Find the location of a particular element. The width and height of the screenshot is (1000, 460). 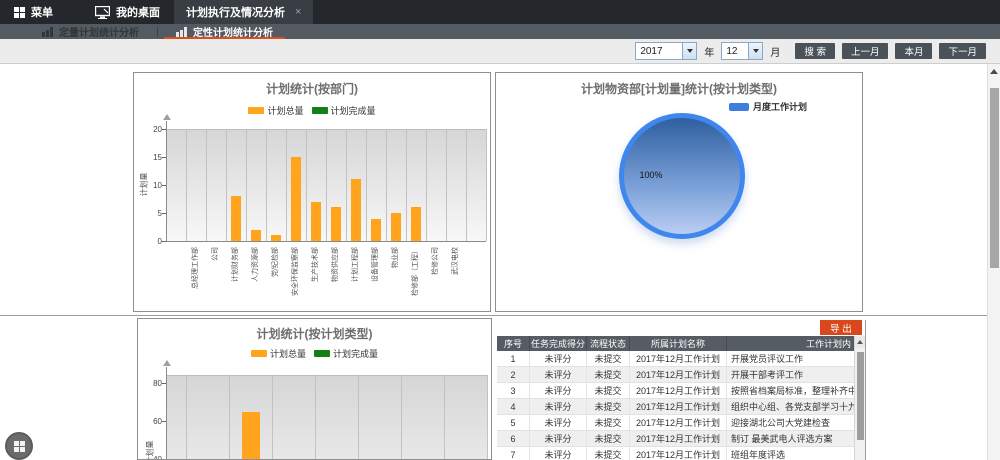

table-cell: 3 is located at coordinates (513, 390).